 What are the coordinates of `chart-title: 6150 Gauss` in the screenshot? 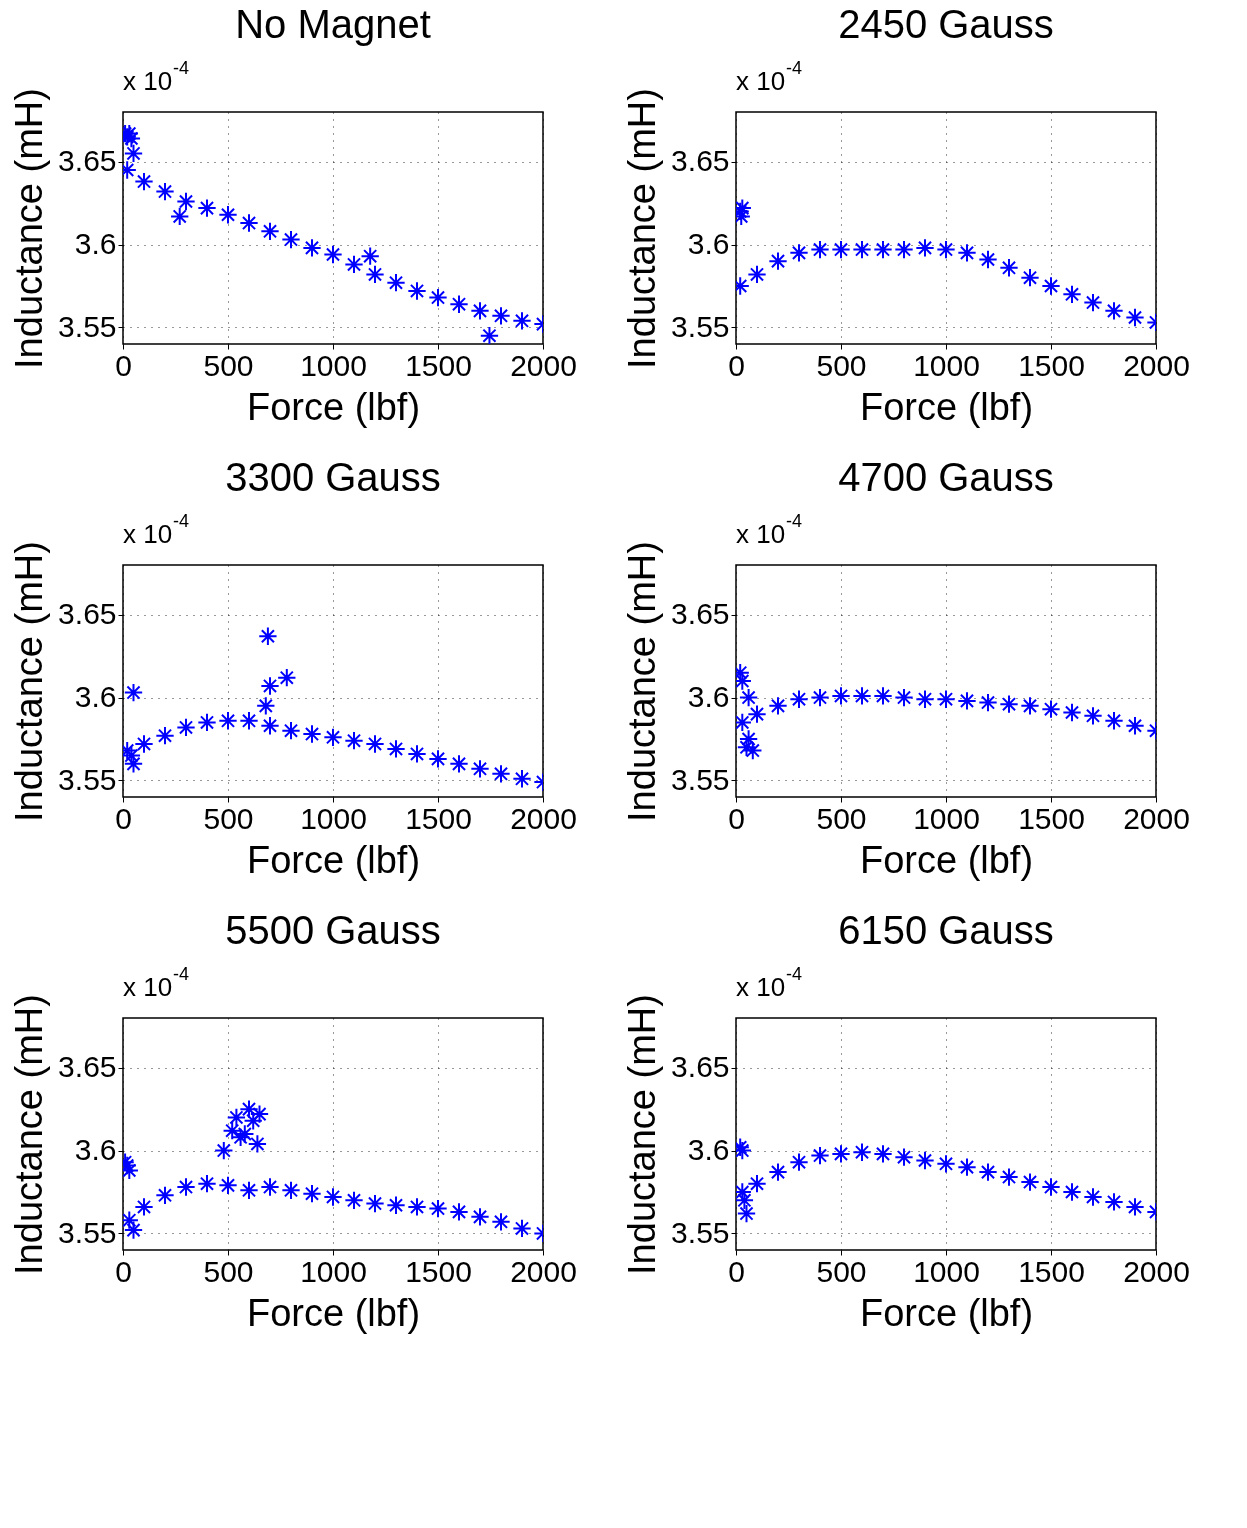 It's located at (946, 930).